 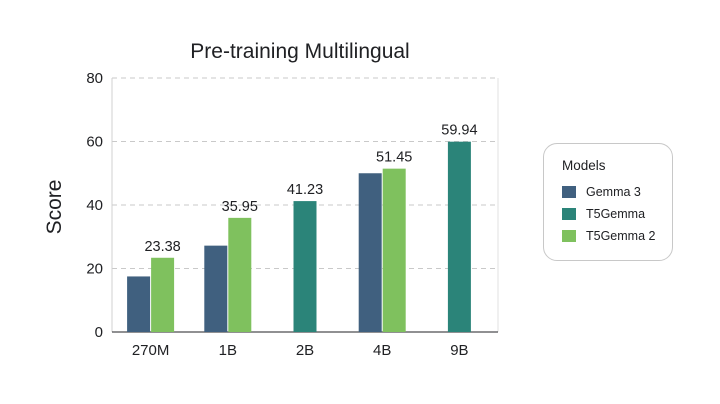 What do you see at coordinates (240, 274) in the screenshot?
I see `bar-t5gemma-2-1B` at bounding box center [240, 274].